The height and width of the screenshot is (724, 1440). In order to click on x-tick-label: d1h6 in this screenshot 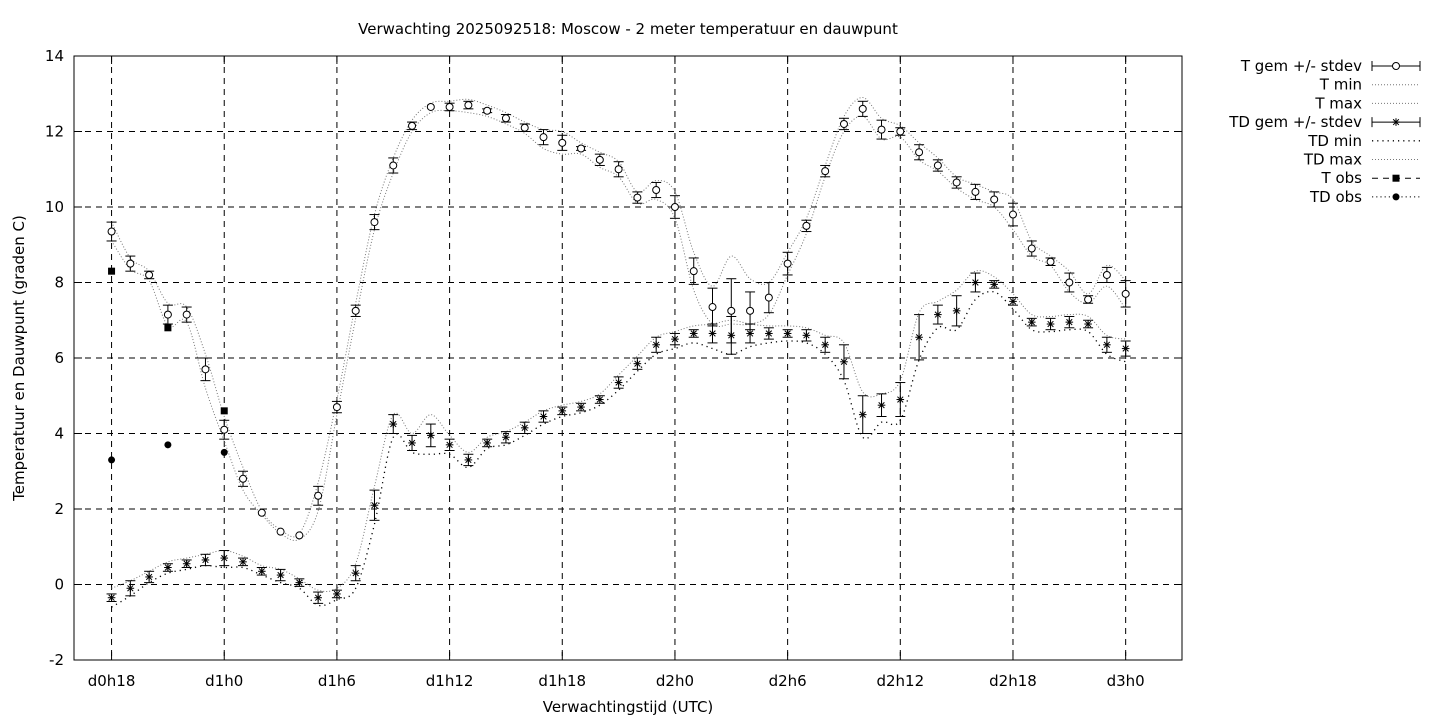, I will do `click(337, 681)`.